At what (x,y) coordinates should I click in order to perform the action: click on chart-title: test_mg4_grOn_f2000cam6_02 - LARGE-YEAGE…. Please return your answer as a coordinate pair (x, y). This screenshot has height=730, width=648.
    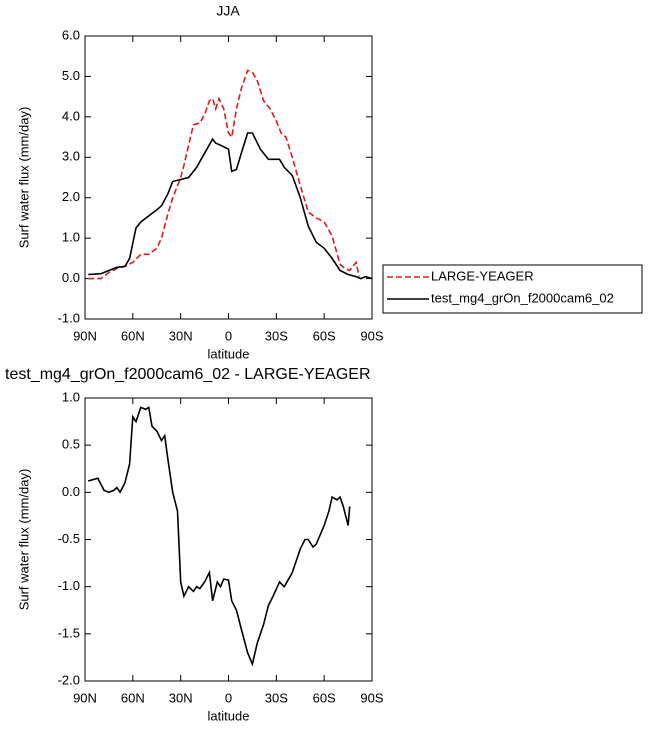
    Looking at the image, I should click on (188, 374).